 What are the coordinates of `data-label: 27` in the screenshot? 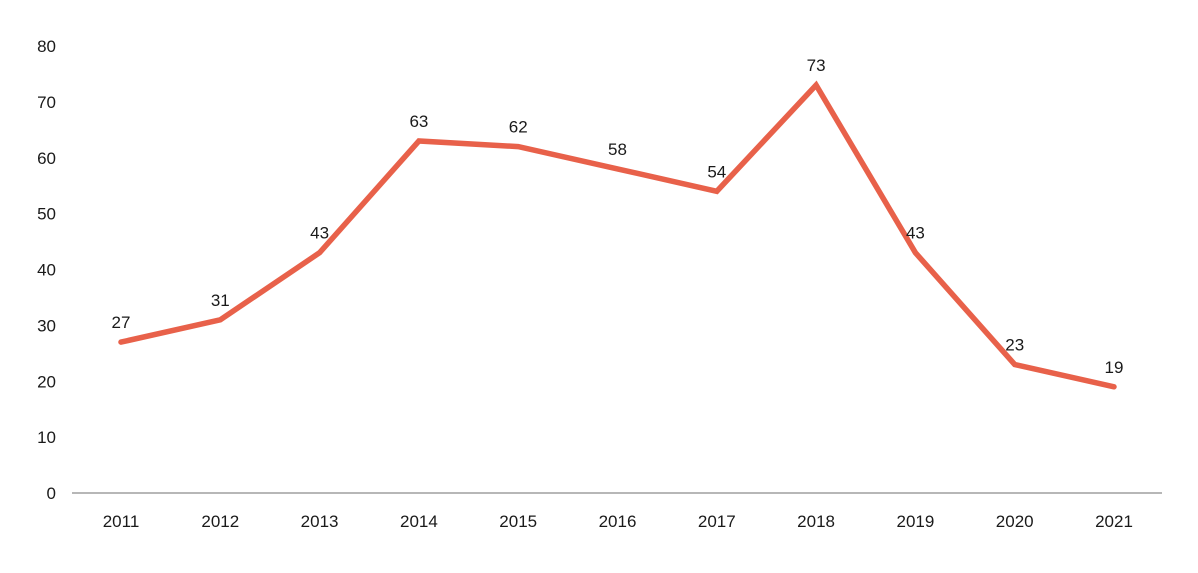 It's located at (121, 322).